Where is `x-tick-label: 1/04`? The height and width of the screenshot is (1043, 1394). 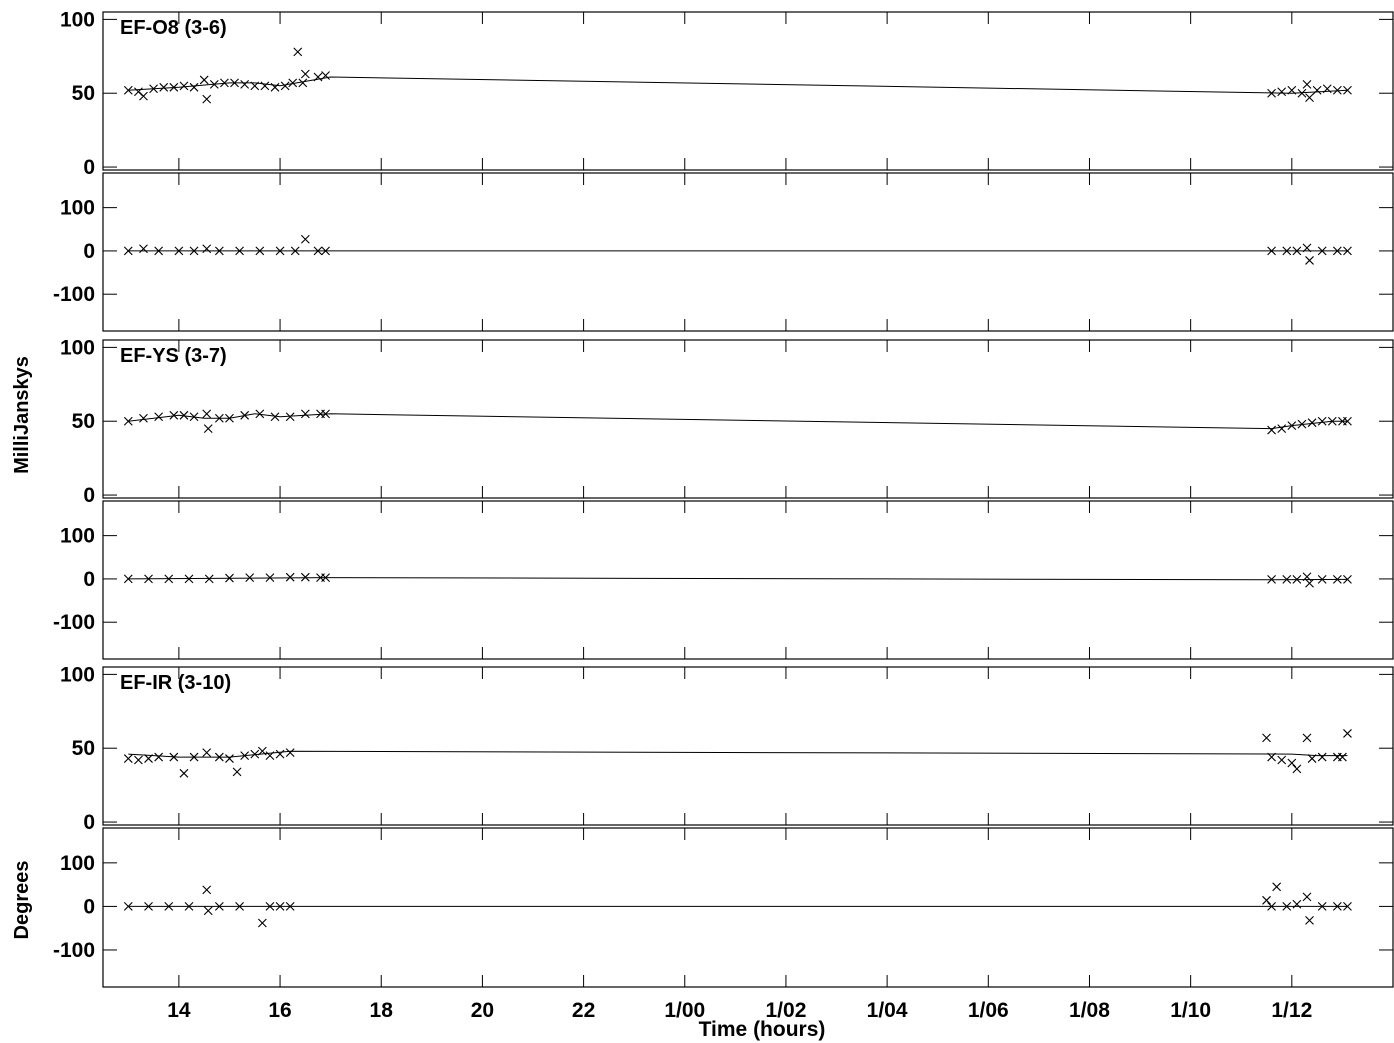 x-tick-label: 1/04 is located at coordinates (887, 1010).